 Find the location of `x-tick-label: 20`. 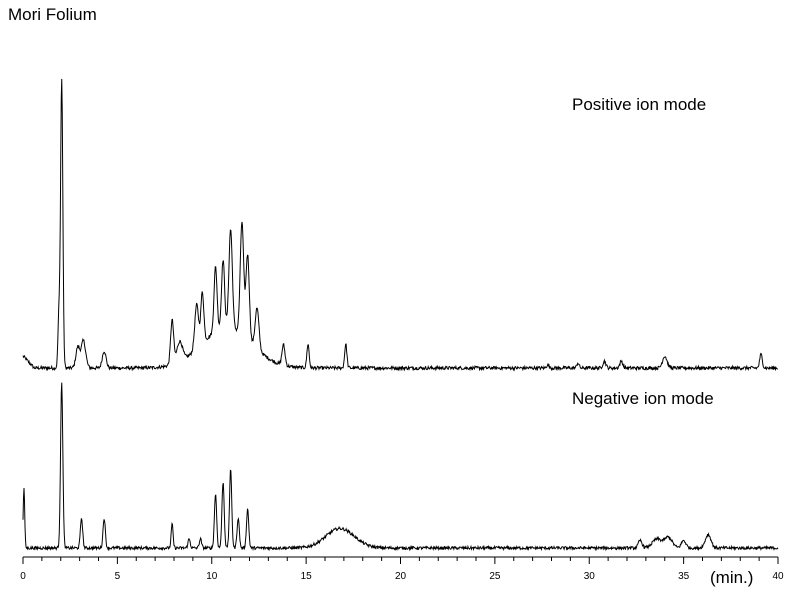

x-tick-label: 20 is located at coordinates (401, 576).